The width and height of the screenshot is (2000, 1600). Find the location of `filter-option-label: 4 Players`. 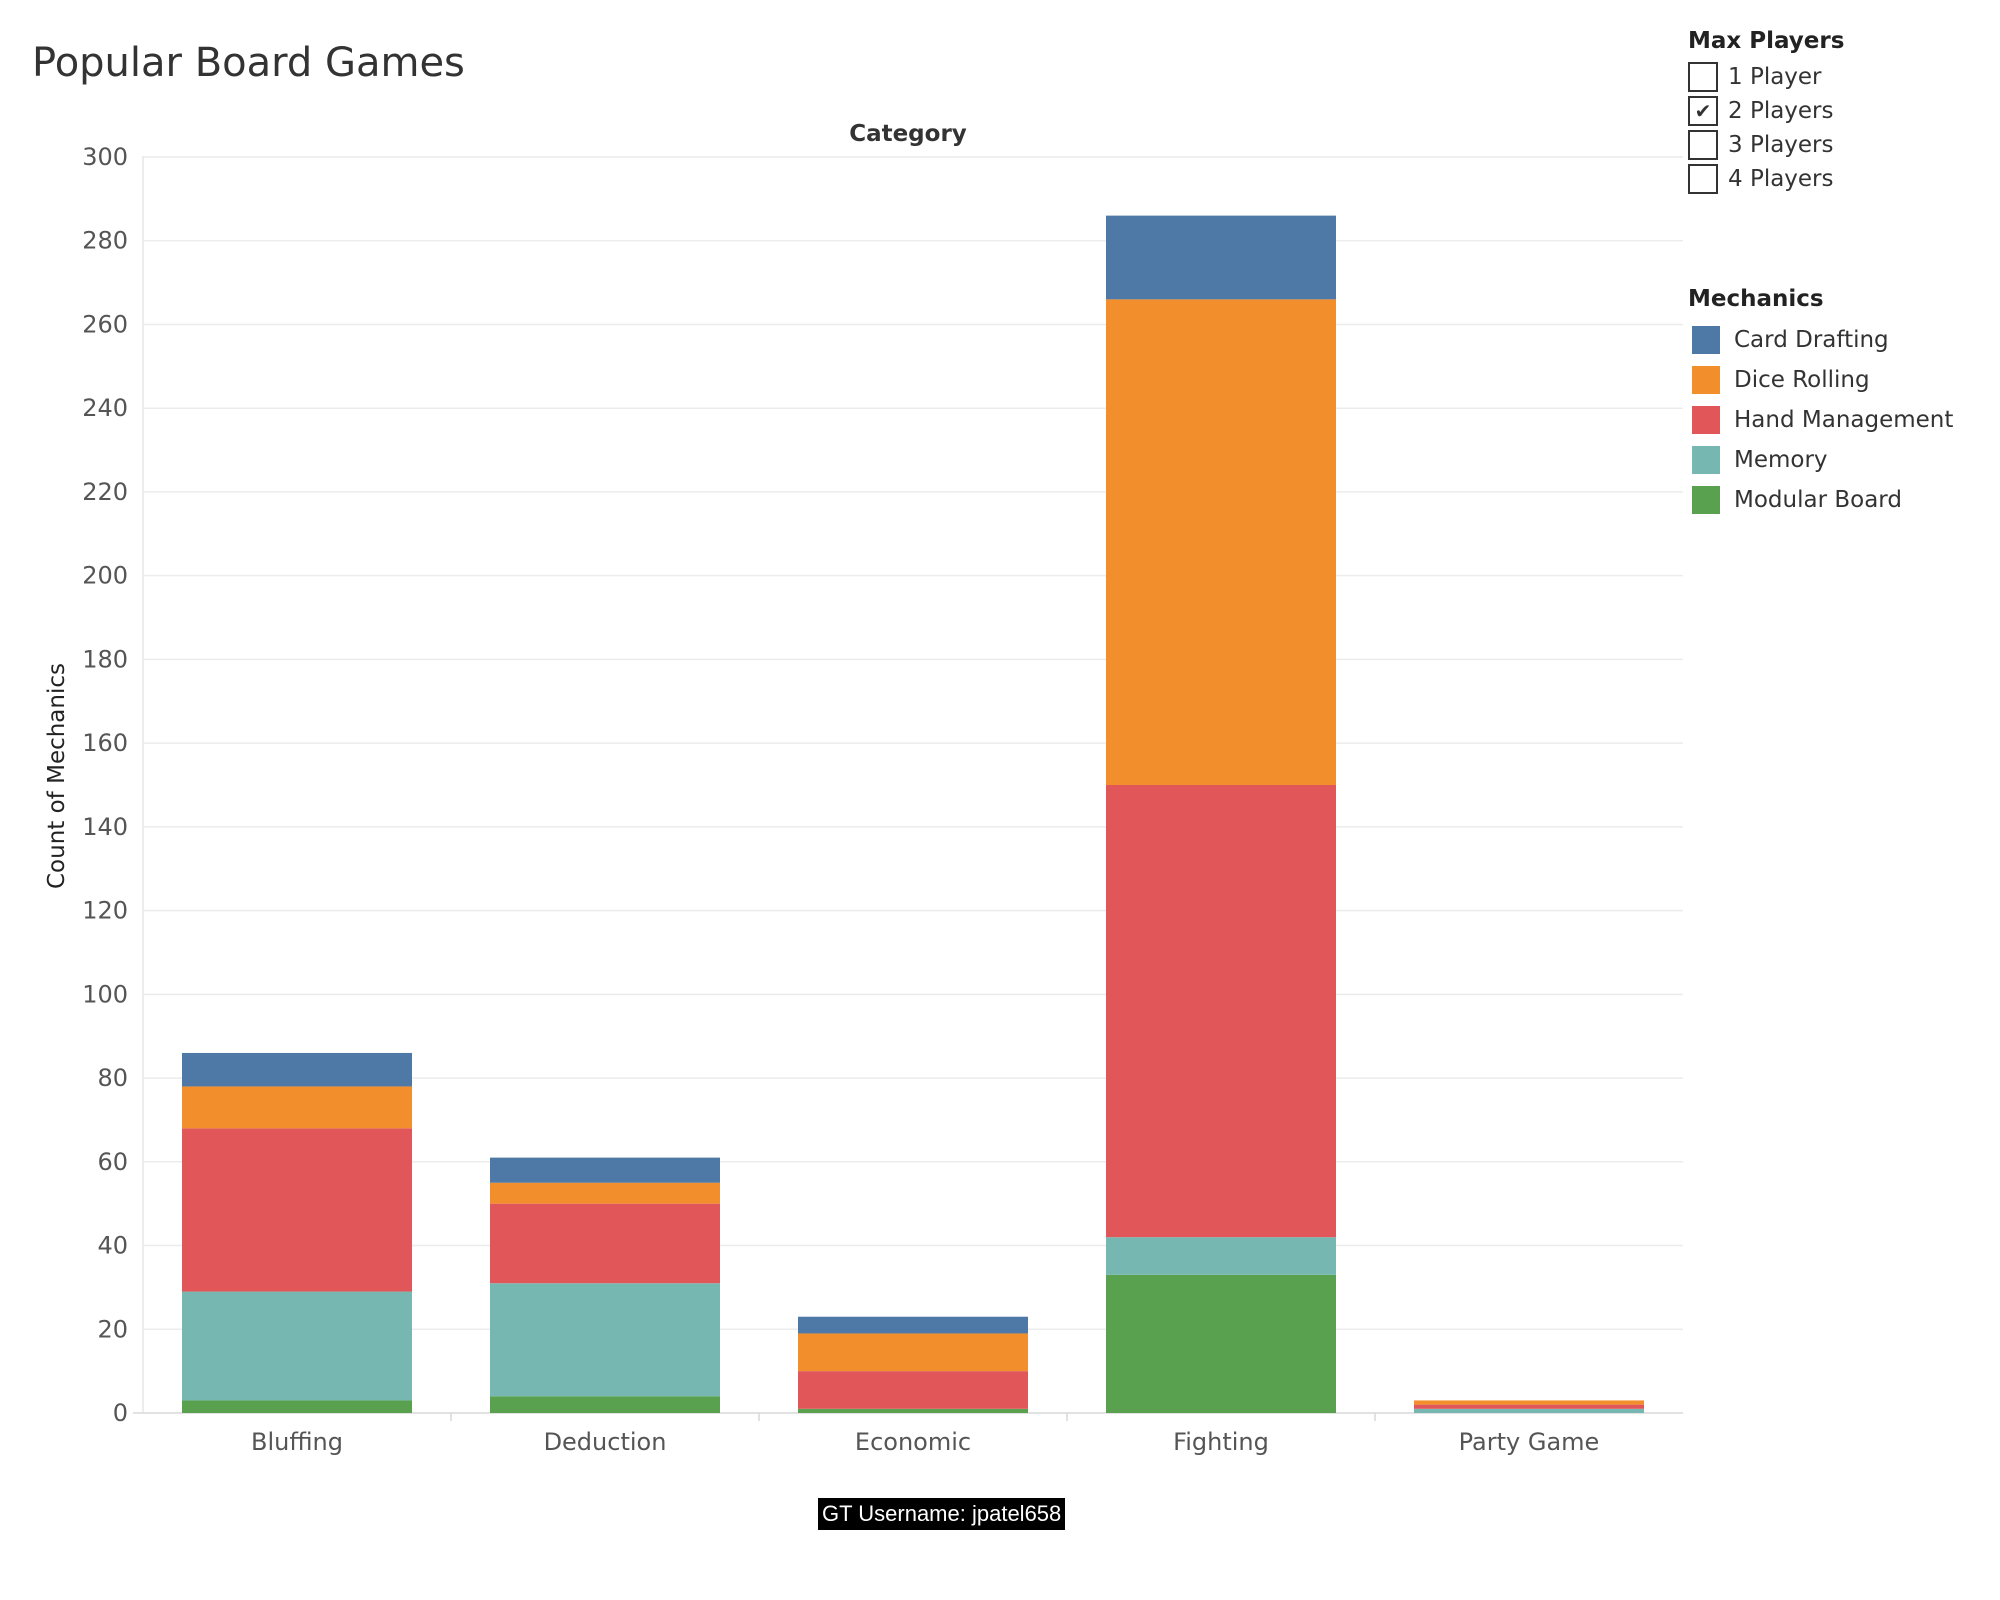

filter-option-label: 4 Players is located at coordinates (1781, 179).